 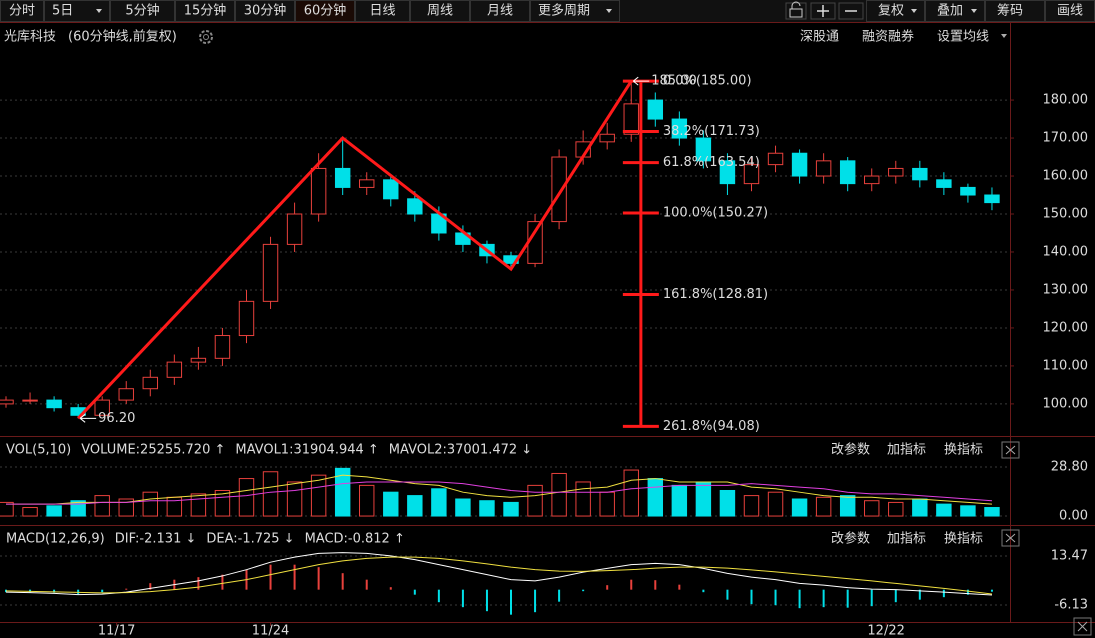 I want to click on toolbar-button-label: 复权, so click(x=891, y=11).